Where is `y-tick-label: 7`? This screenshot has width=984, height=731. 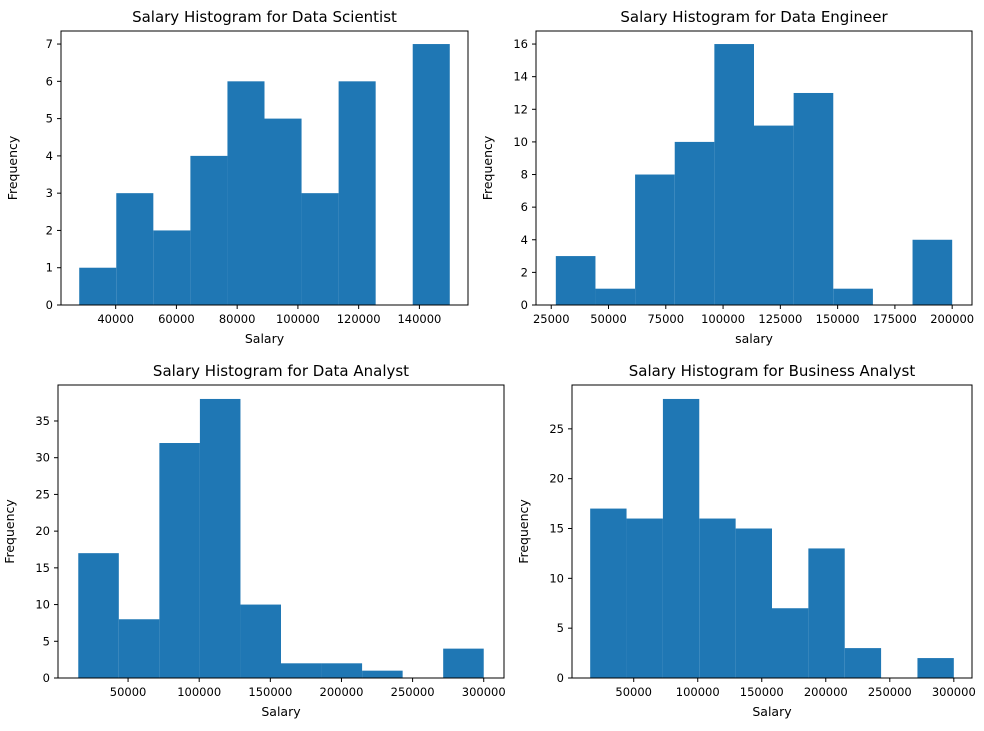
y-tick-label: 7 is located at coordinates (49, 44).